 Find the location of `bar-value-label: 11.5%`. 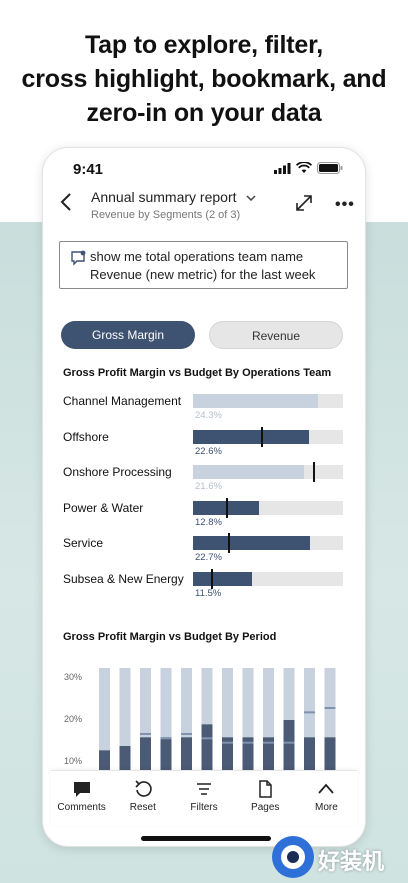

bar-value-label: 11.5% is located at coordinates (208, 593).